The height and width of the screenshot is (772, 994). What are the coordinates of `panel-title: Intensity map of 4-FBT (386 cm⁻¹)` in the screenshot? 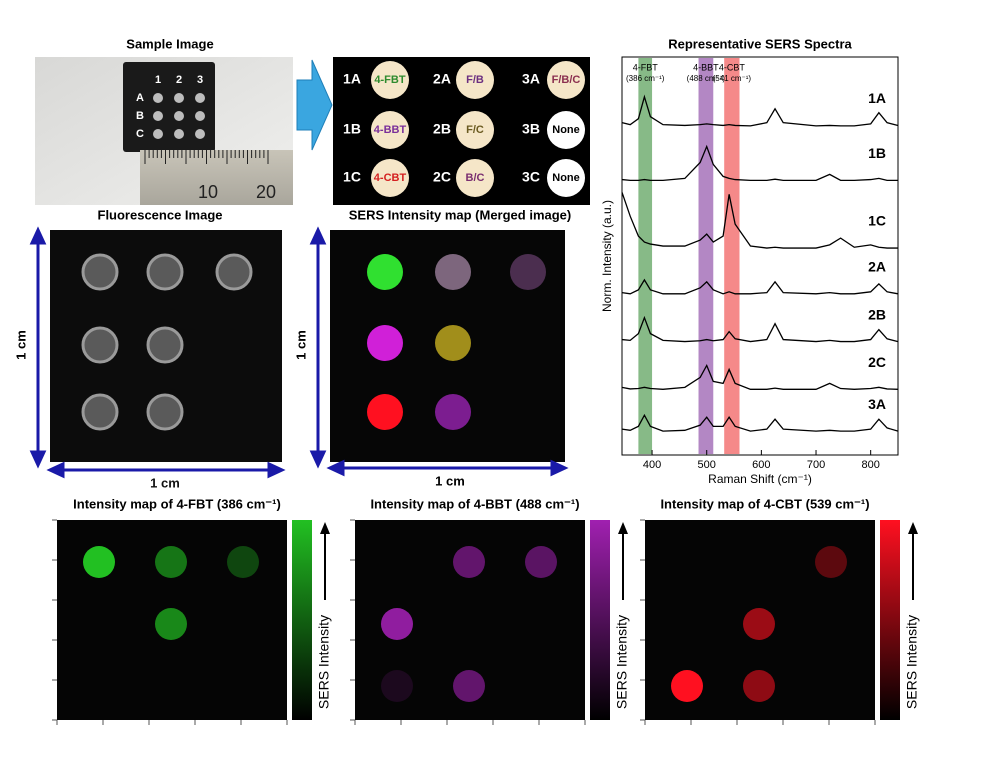 It's located at (177, 503).